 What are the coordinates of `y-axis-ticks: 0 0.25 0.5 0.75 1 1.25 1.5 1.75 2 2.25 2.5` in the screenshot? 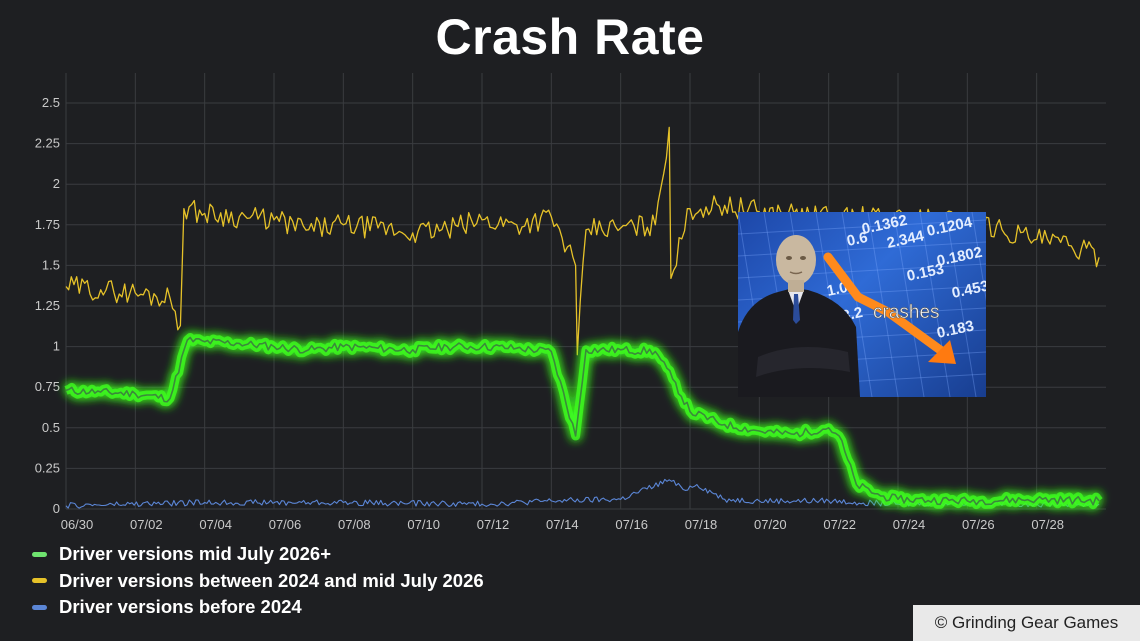 It's located at (47, 305).